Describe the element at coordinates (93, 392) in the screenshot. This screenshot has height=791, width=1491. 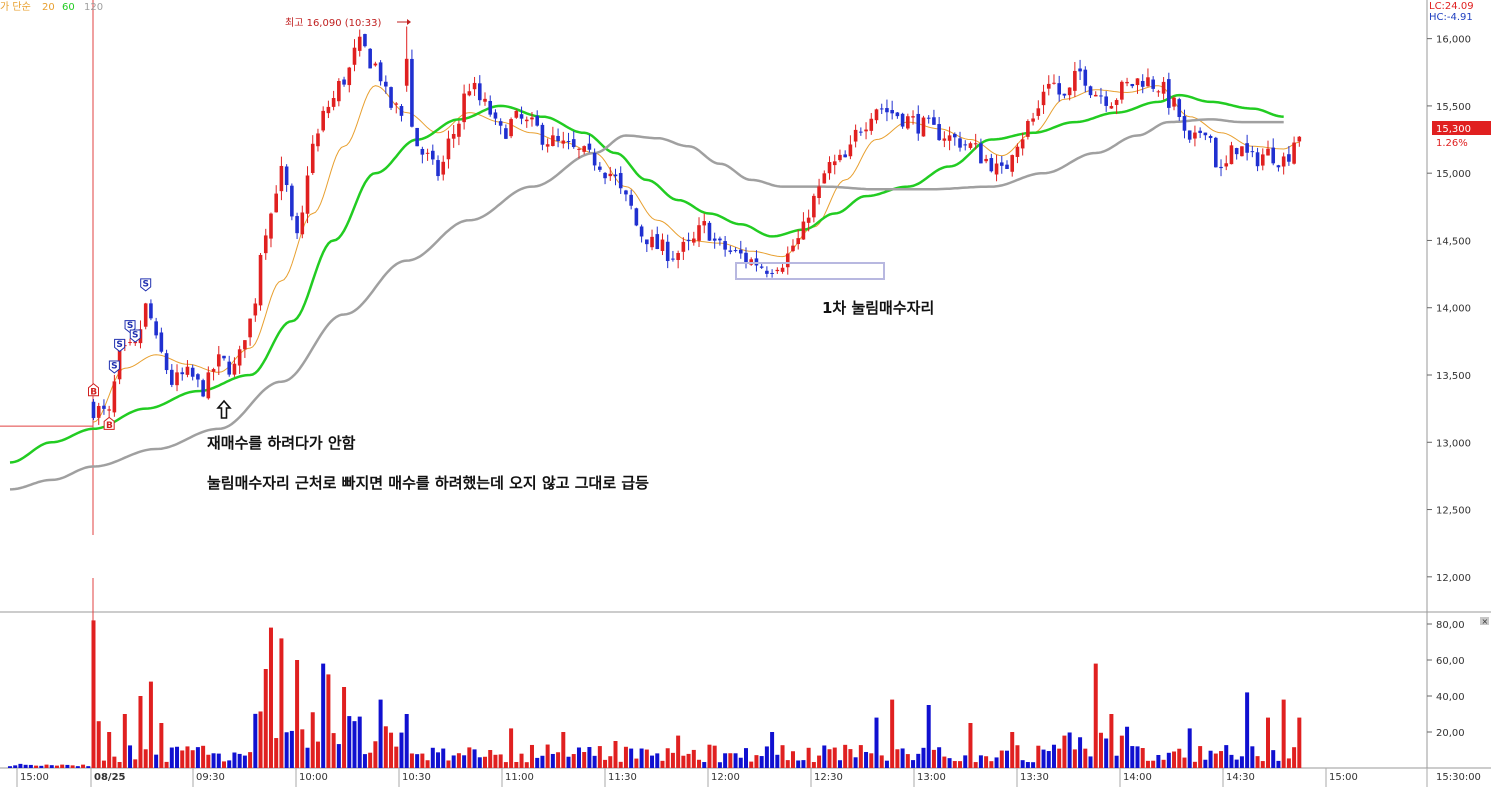
I see `buy-marker-label: B` at that location.